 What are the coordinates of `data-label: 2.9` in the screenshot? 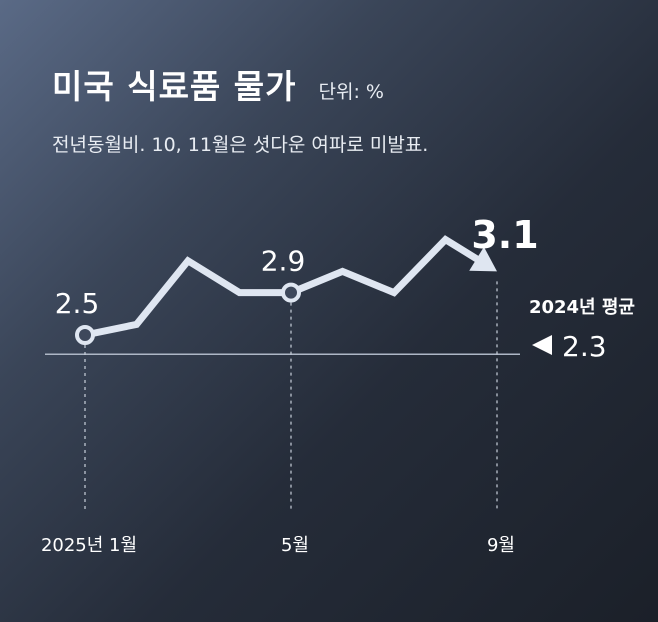 It's located at (283, 261).